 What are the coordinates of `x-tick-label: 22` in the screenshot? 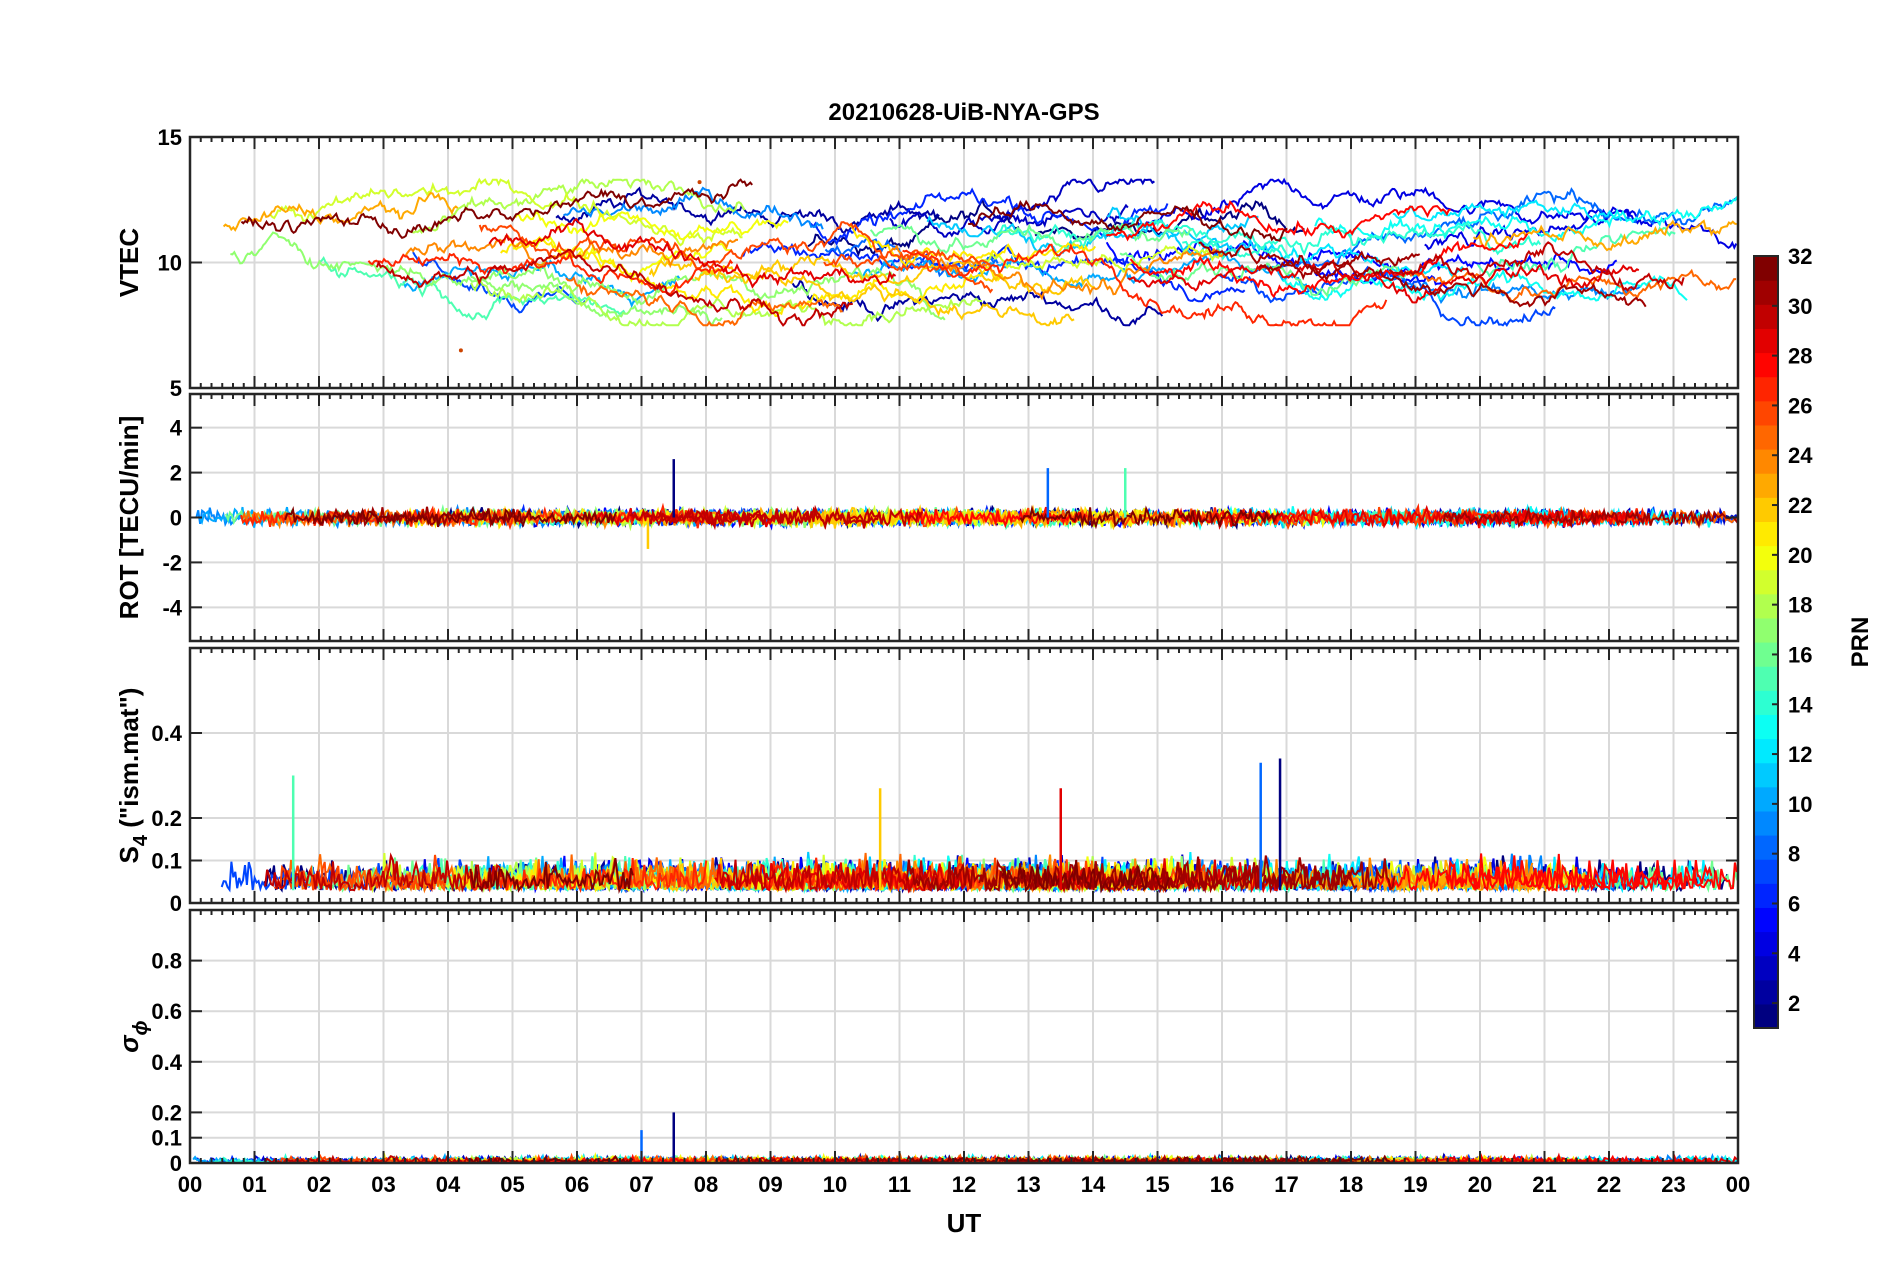 It's located at (1609, 1184).